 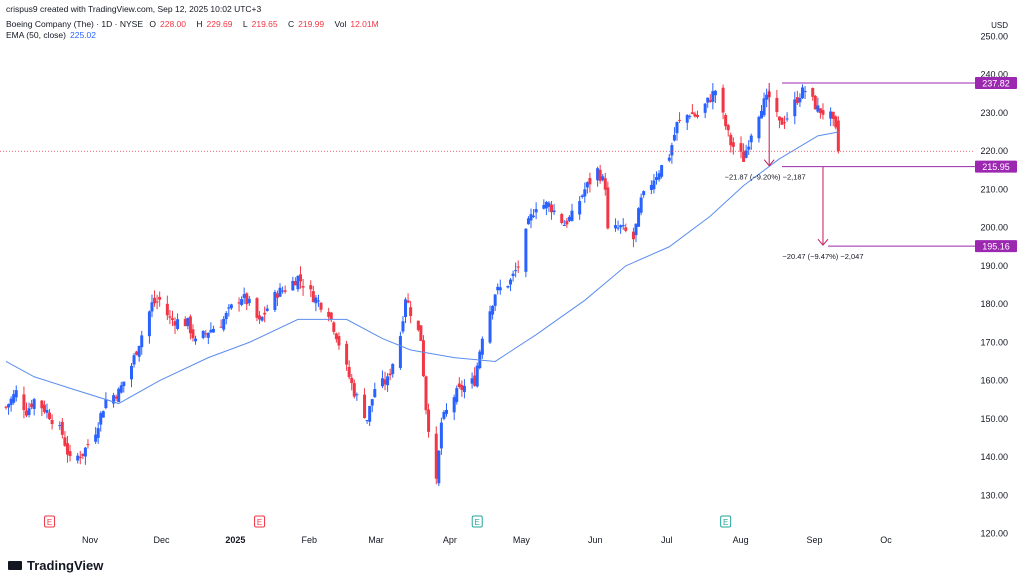 I want to click on x-tick-label: Oc, so click(x=886, y=540).